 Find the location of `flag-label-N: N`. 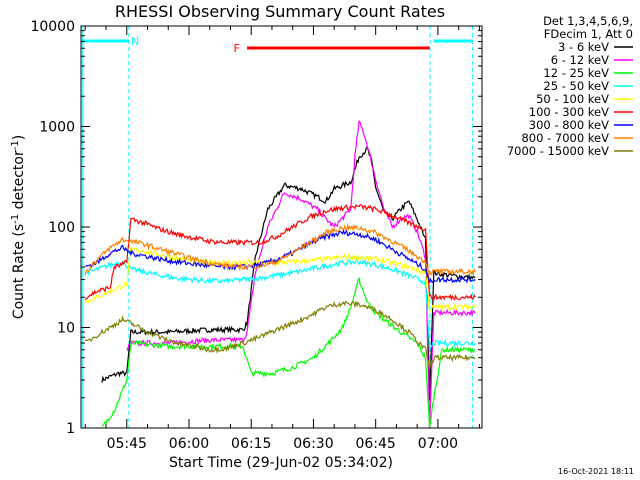

flag-label-N: N is located at coordinates (135, 41).